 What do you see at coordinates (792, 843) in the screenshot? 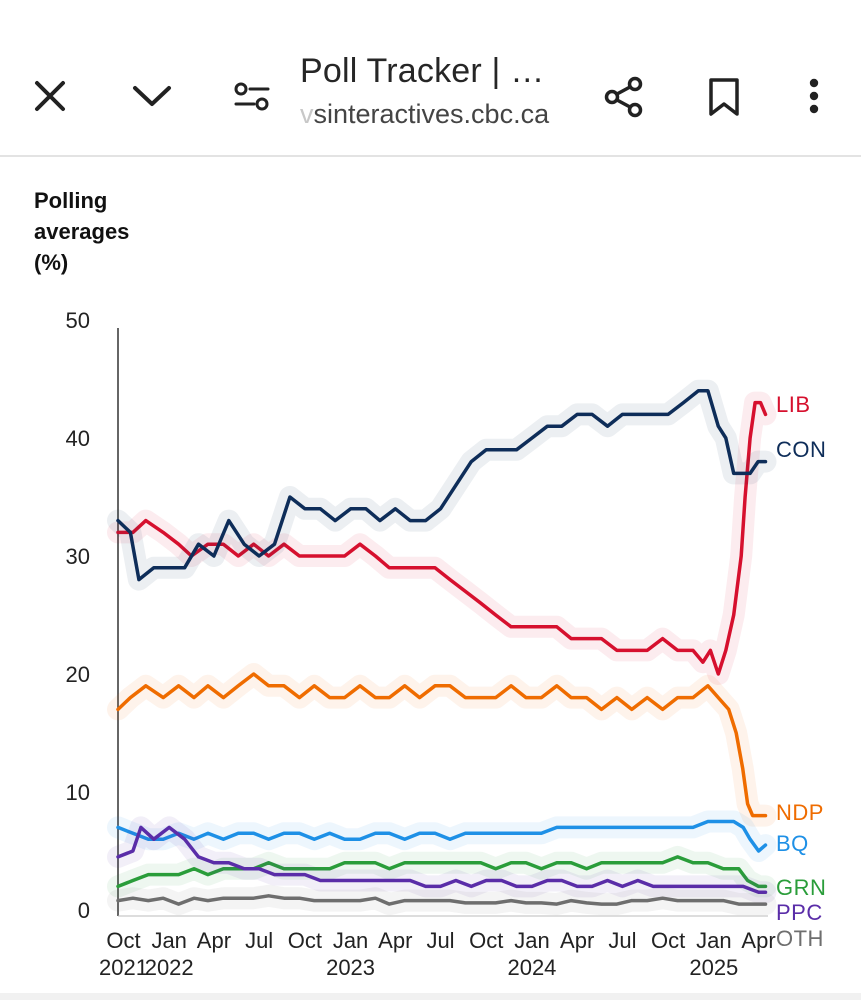
I see `series-label-bq: BQ` at bounding box center [792, 843].